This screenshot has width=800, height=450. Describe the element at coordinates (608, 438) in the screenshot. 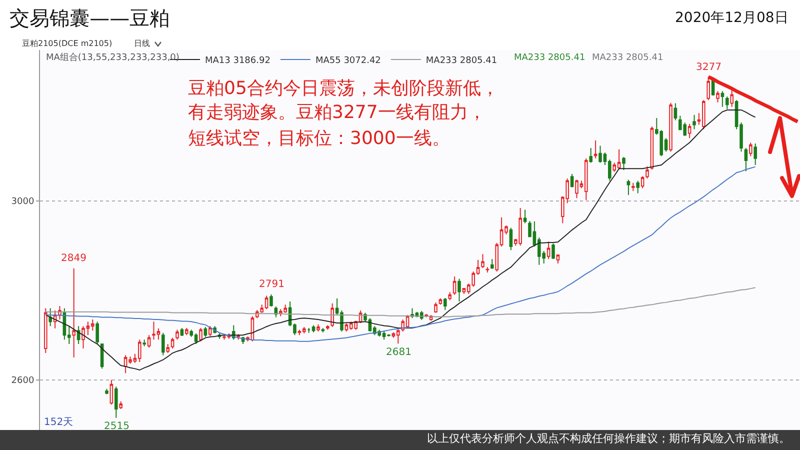

I see `text: 以上仅代表分析师个人观点不构成任何操作建议；期市有风险入市需谨慎。` at that location.